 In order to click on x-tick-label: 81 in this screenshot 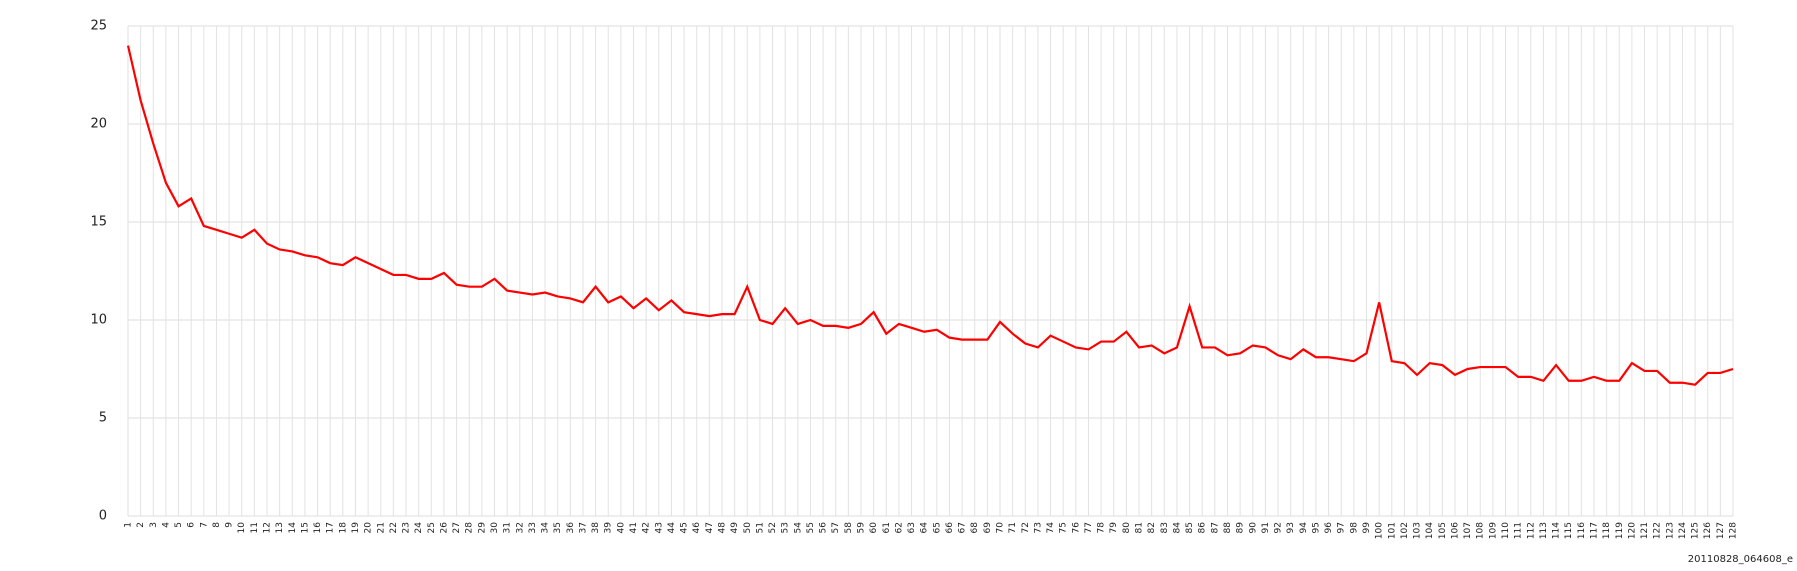, I will do `click(1140, 527)`.